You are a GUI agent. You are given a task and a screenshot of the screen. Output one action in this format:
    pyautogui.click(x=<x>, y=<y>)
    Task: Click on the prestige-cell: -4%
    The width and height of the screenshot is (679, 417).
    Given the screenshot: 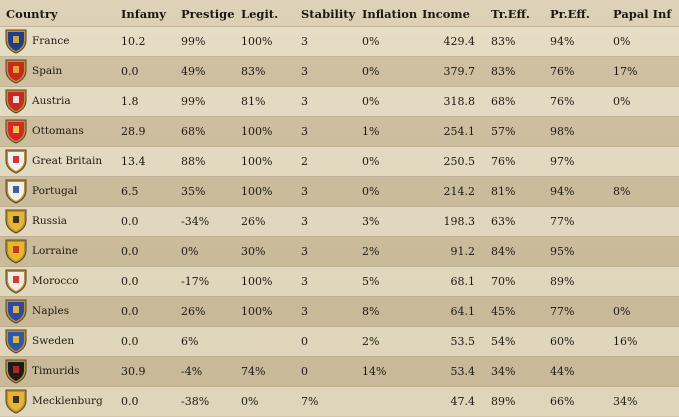 What is the action you would take?
    pyautogui.click(x=192, y=371)
    